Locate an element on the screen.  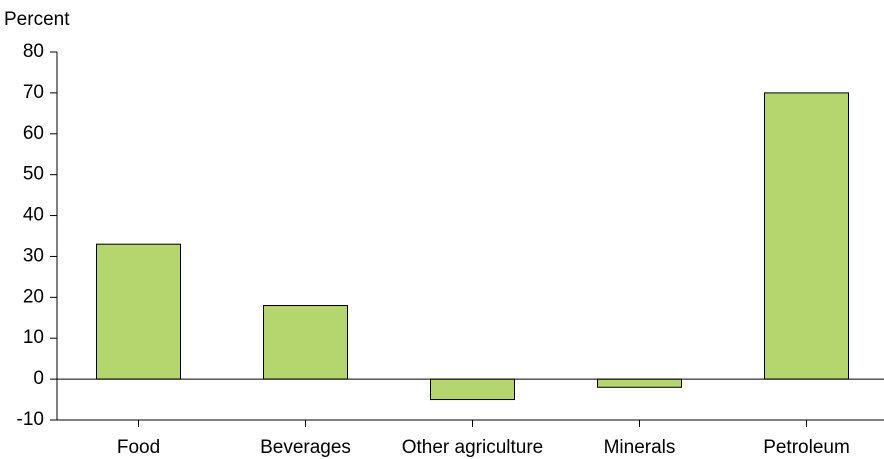
y-tick-label: 50 is located at coordinates (33, 174).